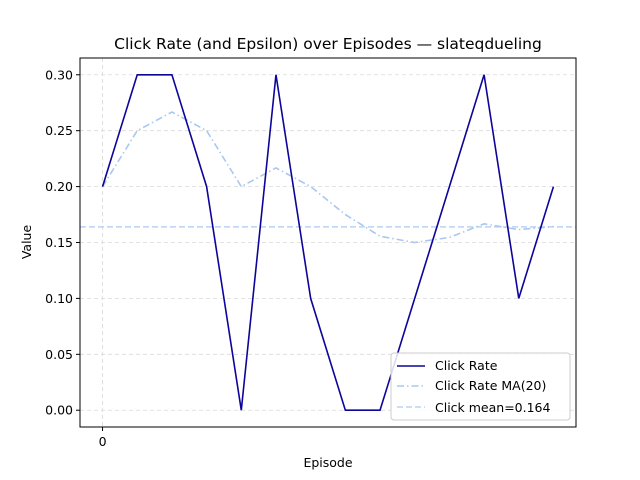 Image resolution: width=640 pixels, height=480 pixels. What do you see at coordinates (59, 130) in the screenshot?
I see `y-tick-label: 0.25` at bounding box center [59, 130].